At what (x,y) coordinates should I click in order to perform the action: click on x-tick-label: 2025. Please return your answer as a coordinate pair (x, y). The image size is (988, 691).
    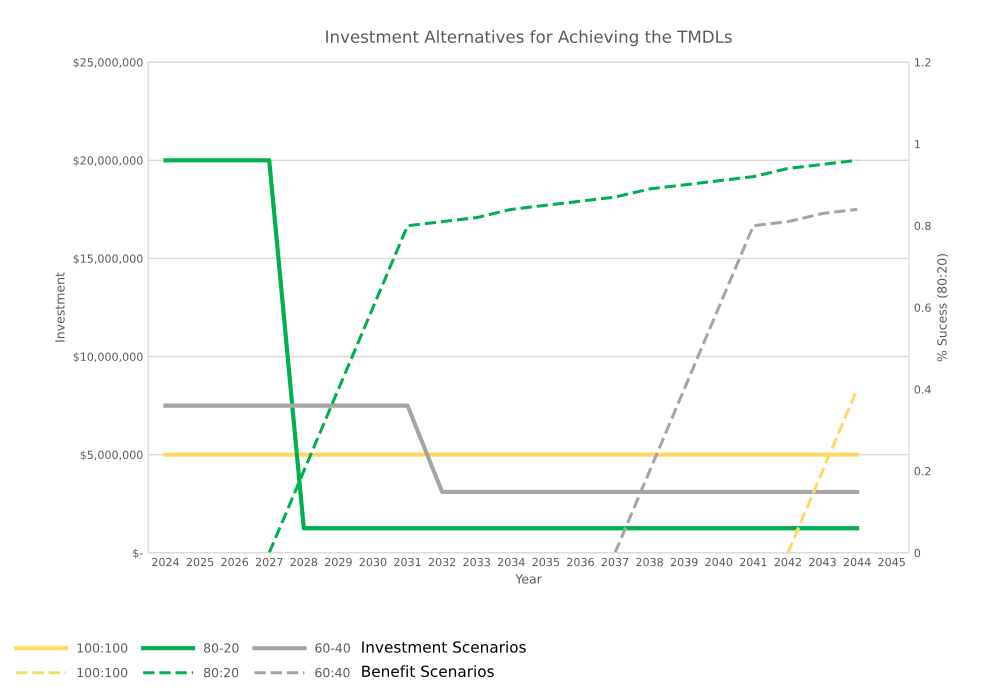
    Looking at the image, I should click on (200, 562).